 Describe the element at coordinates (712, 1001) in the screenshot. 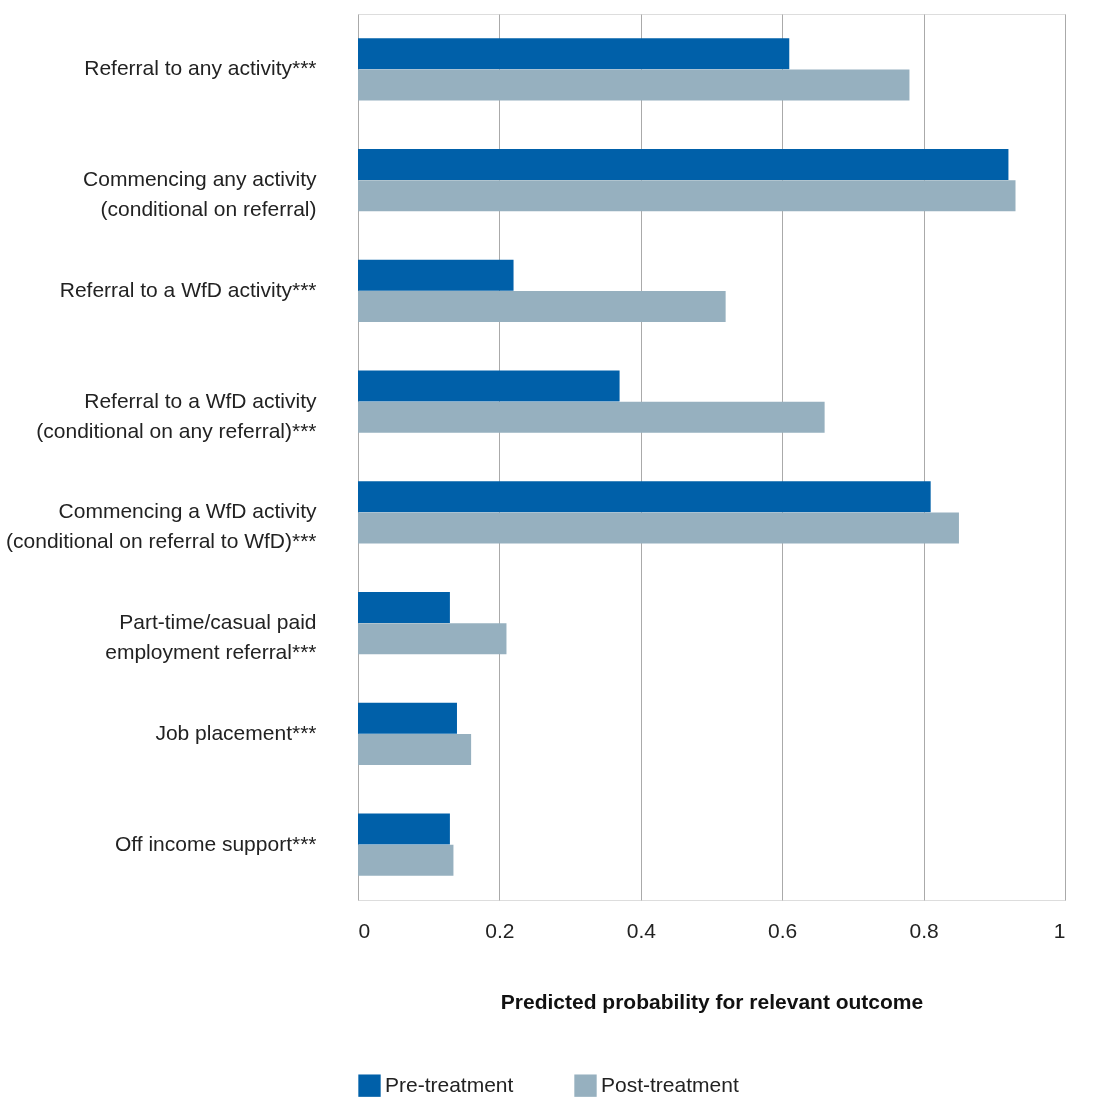

I see `x-axis-title: Predicted probability for relevant outcome` at that location.